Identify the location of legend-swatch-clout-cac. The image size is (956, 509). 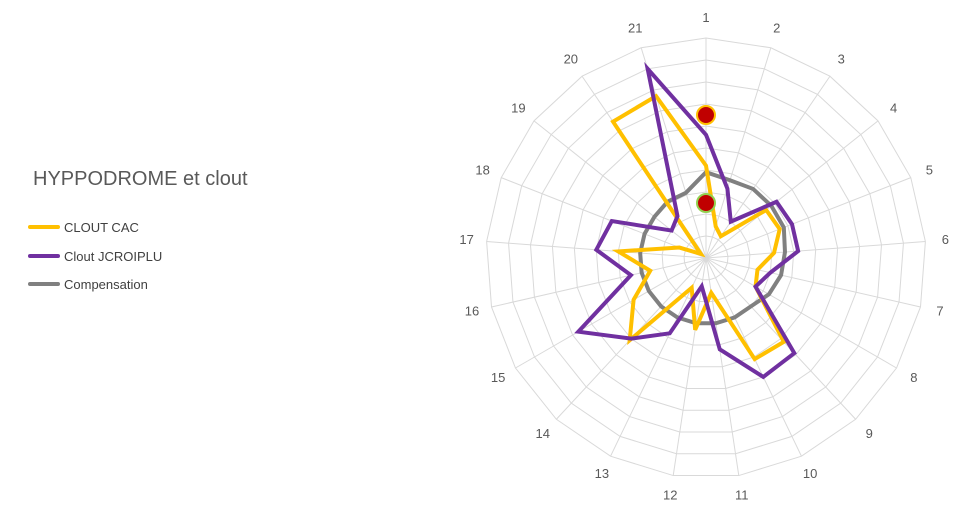
(44, 227).